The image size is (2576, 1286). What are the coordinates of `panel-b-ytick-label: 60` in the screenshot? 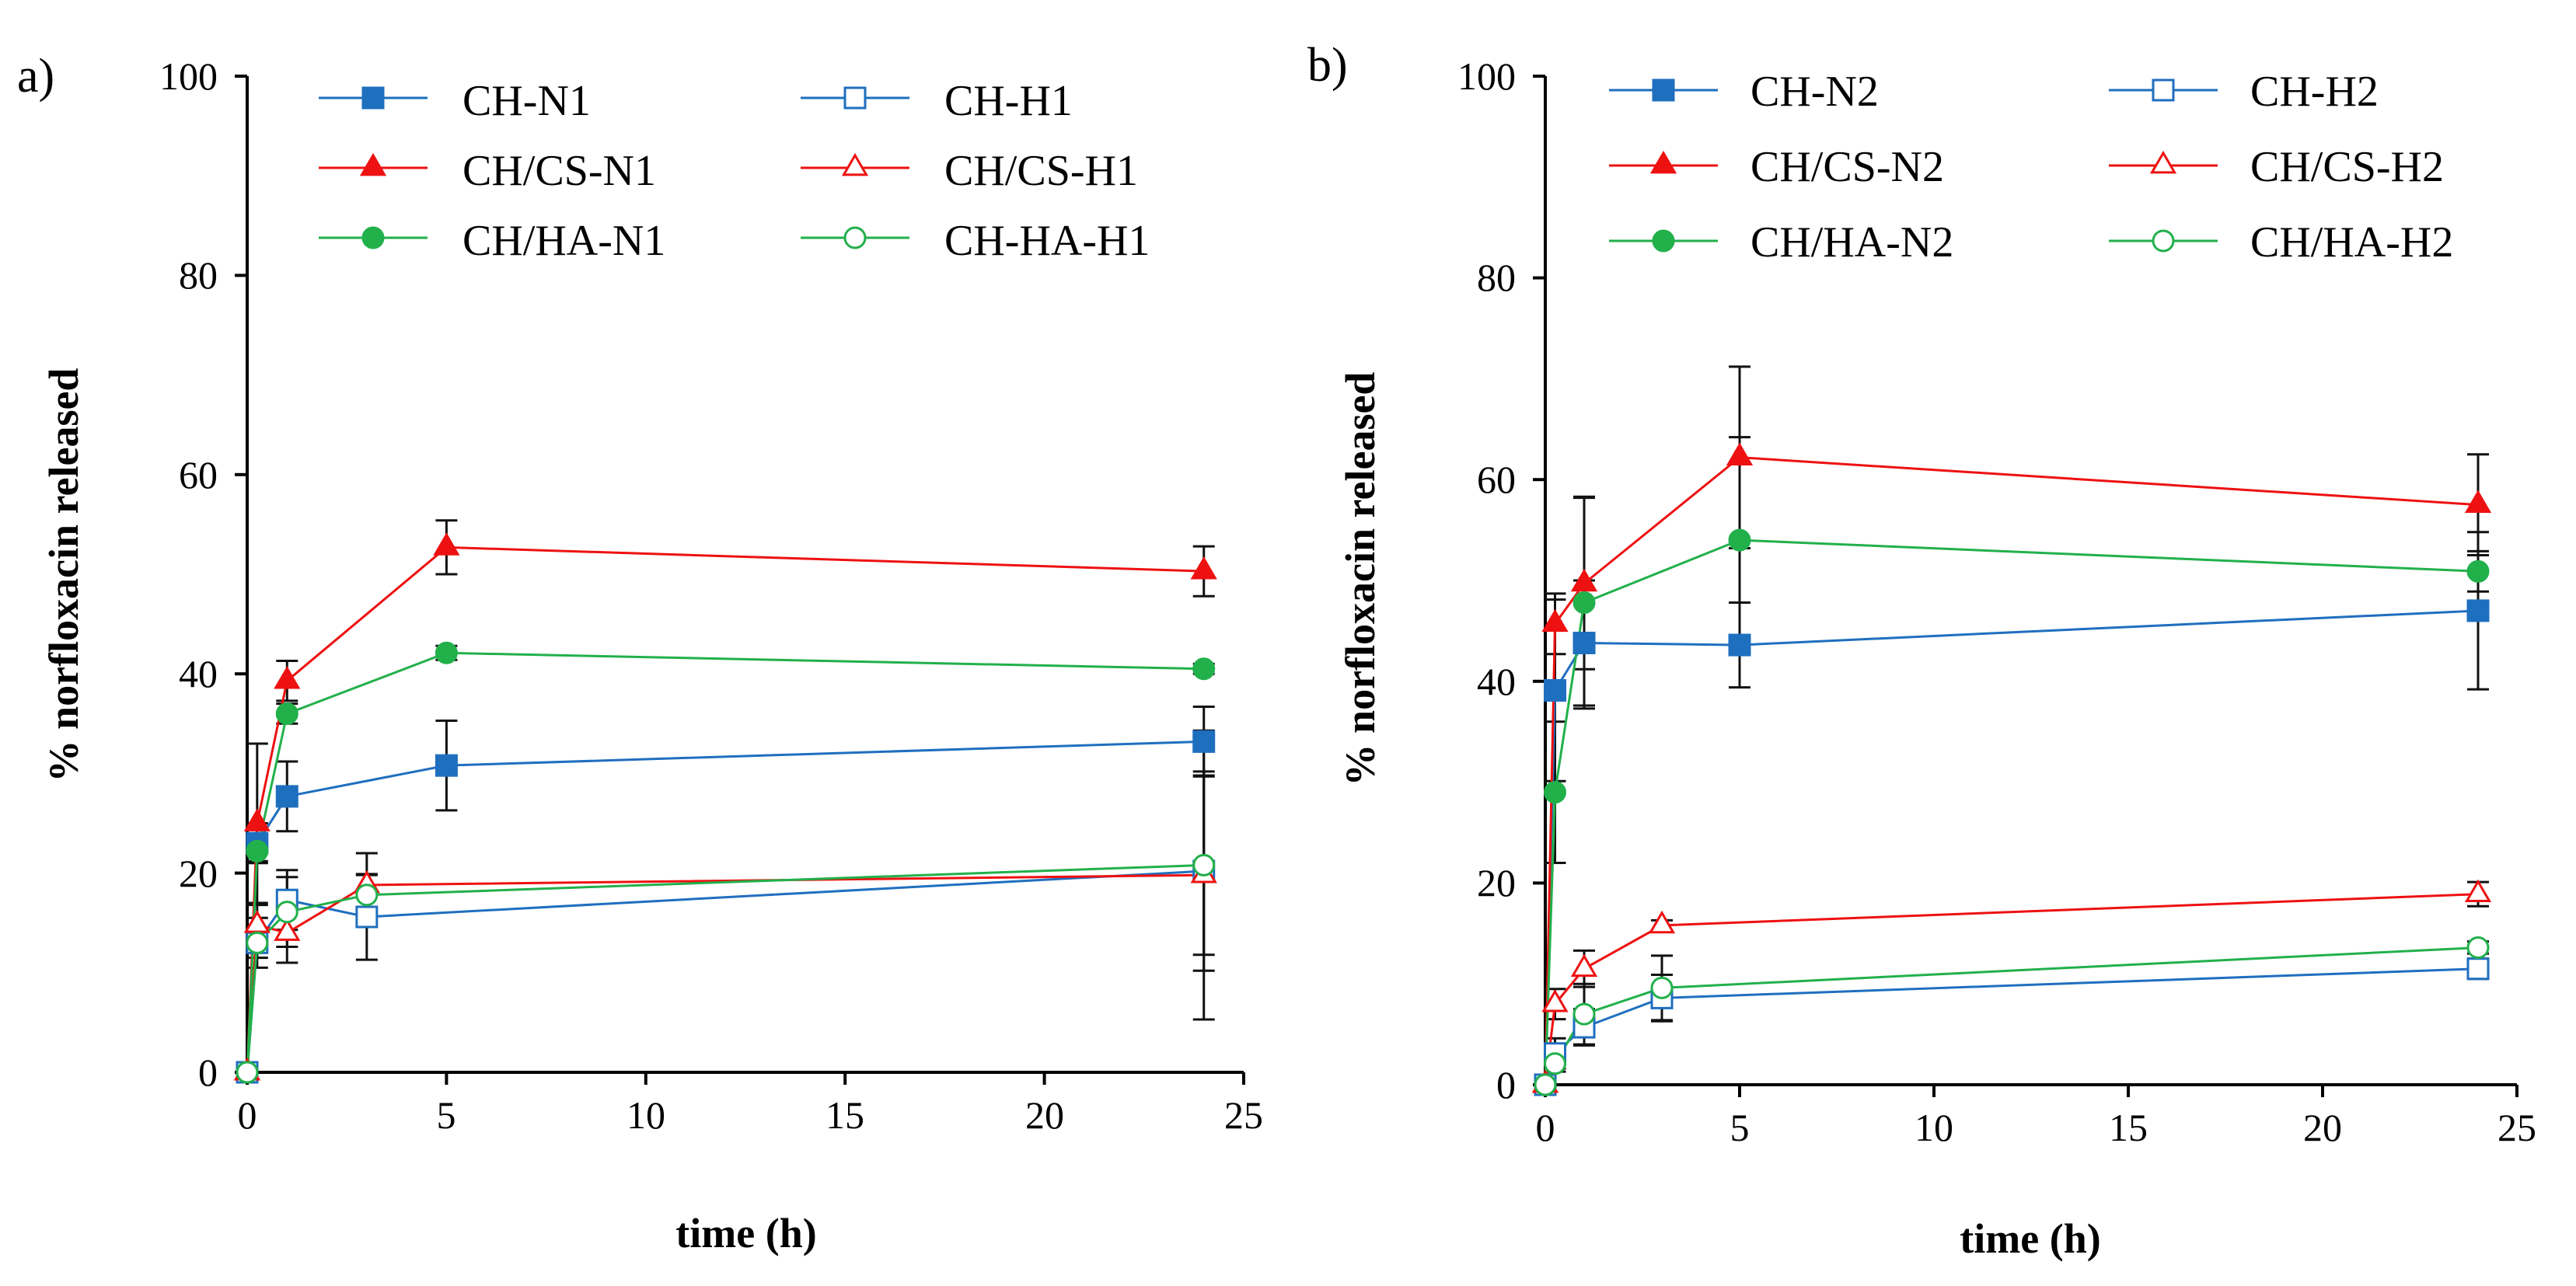 It's located at (1497, 480).